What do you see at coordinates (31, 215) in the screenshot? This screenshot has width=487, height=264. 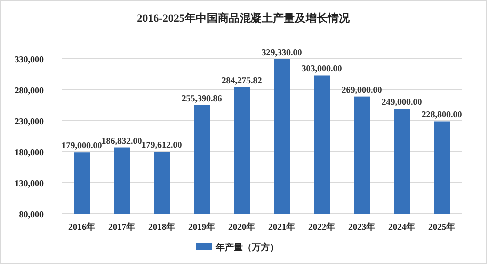 I see `y-tick-label: 80,000` at bounding box center [31, 215].